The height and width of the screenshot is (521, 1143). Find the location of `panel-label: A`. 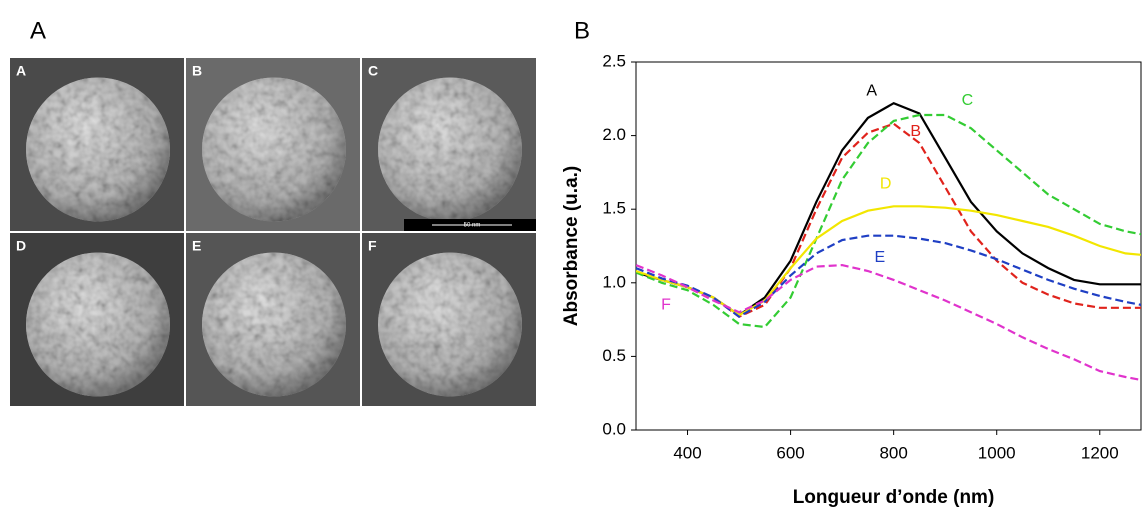

panel-label: A is located at coordinates (38, 30).